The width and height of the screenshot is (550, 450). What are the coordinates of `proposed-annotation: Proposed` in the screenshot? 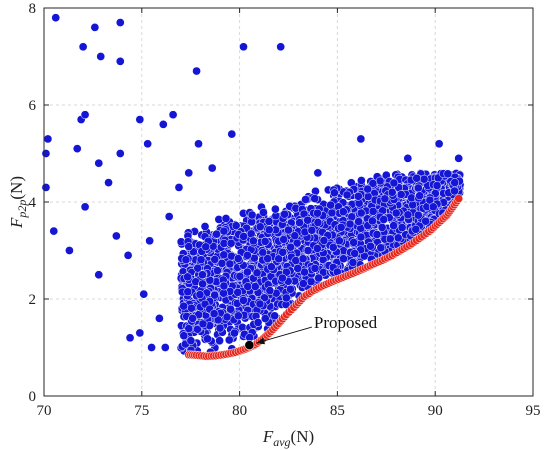 It's located at (317, 329).